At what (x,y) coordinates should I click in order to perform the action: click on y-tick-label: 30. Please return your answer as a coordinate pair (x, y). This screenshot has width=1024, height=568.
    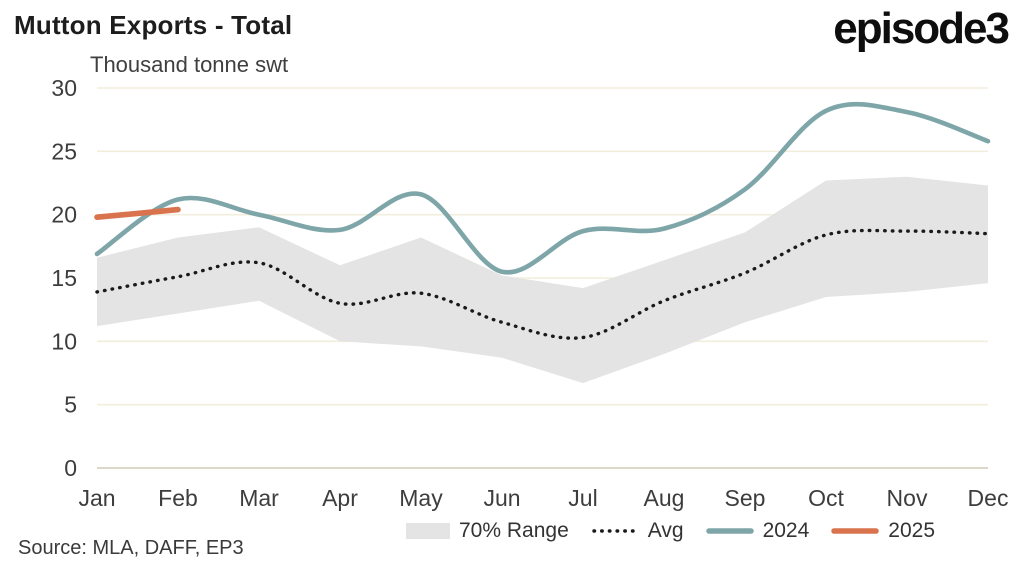
    Looking at the image, I should click on (64, 88).